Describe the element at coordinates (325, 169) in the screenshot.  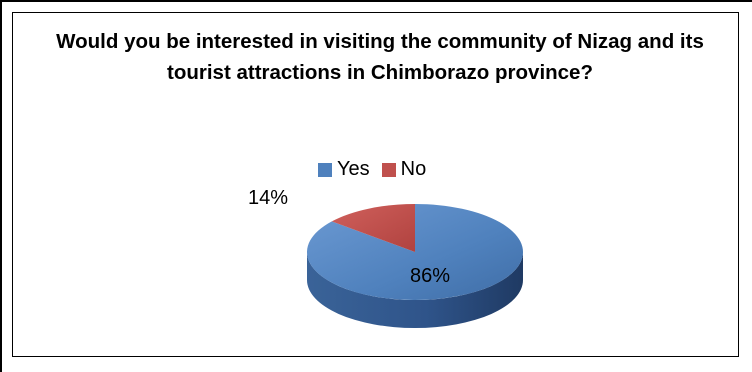
I see `legend-swatch-yes` at that location.